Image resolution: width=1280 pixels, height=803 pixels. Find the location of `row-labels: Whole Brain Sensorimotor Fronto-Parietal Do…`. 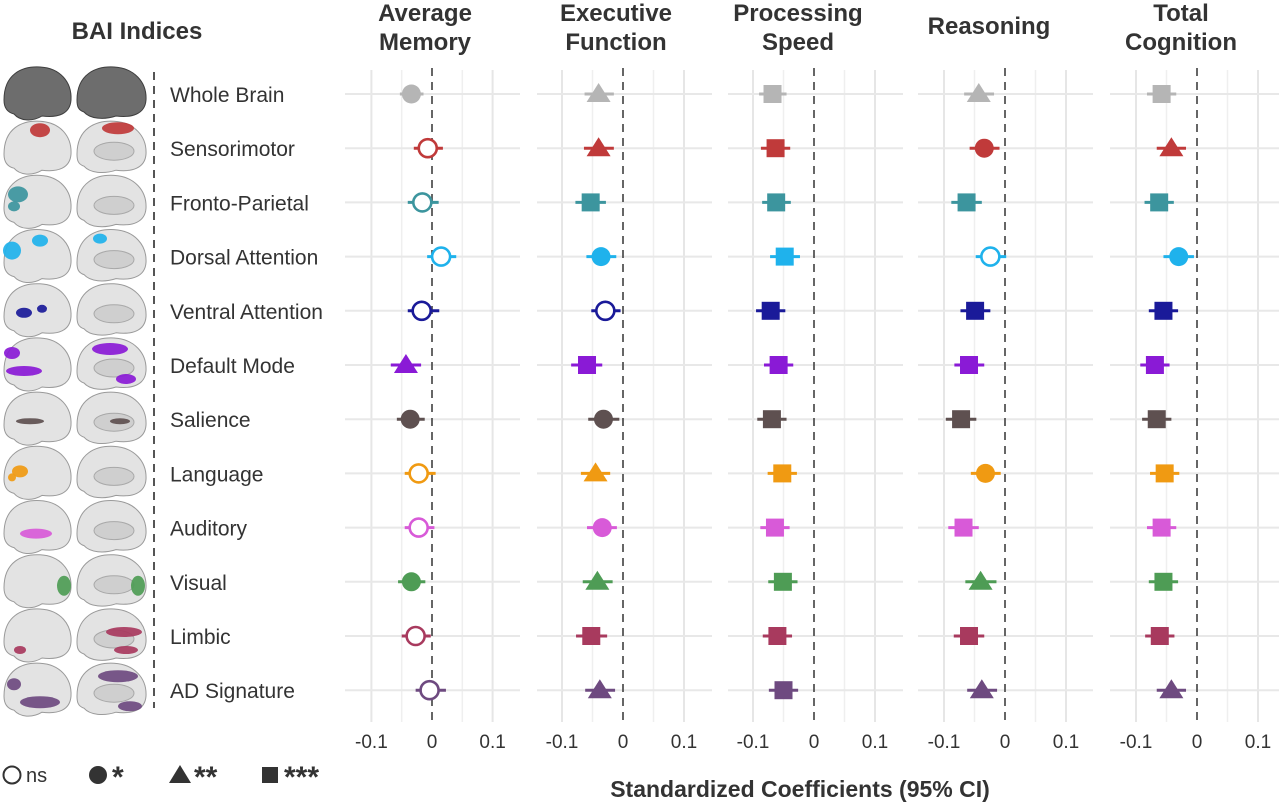

row-labels: Whole Brain Sensorimotor Fronto-Parietal Do… is located at coordinates (246, 393).